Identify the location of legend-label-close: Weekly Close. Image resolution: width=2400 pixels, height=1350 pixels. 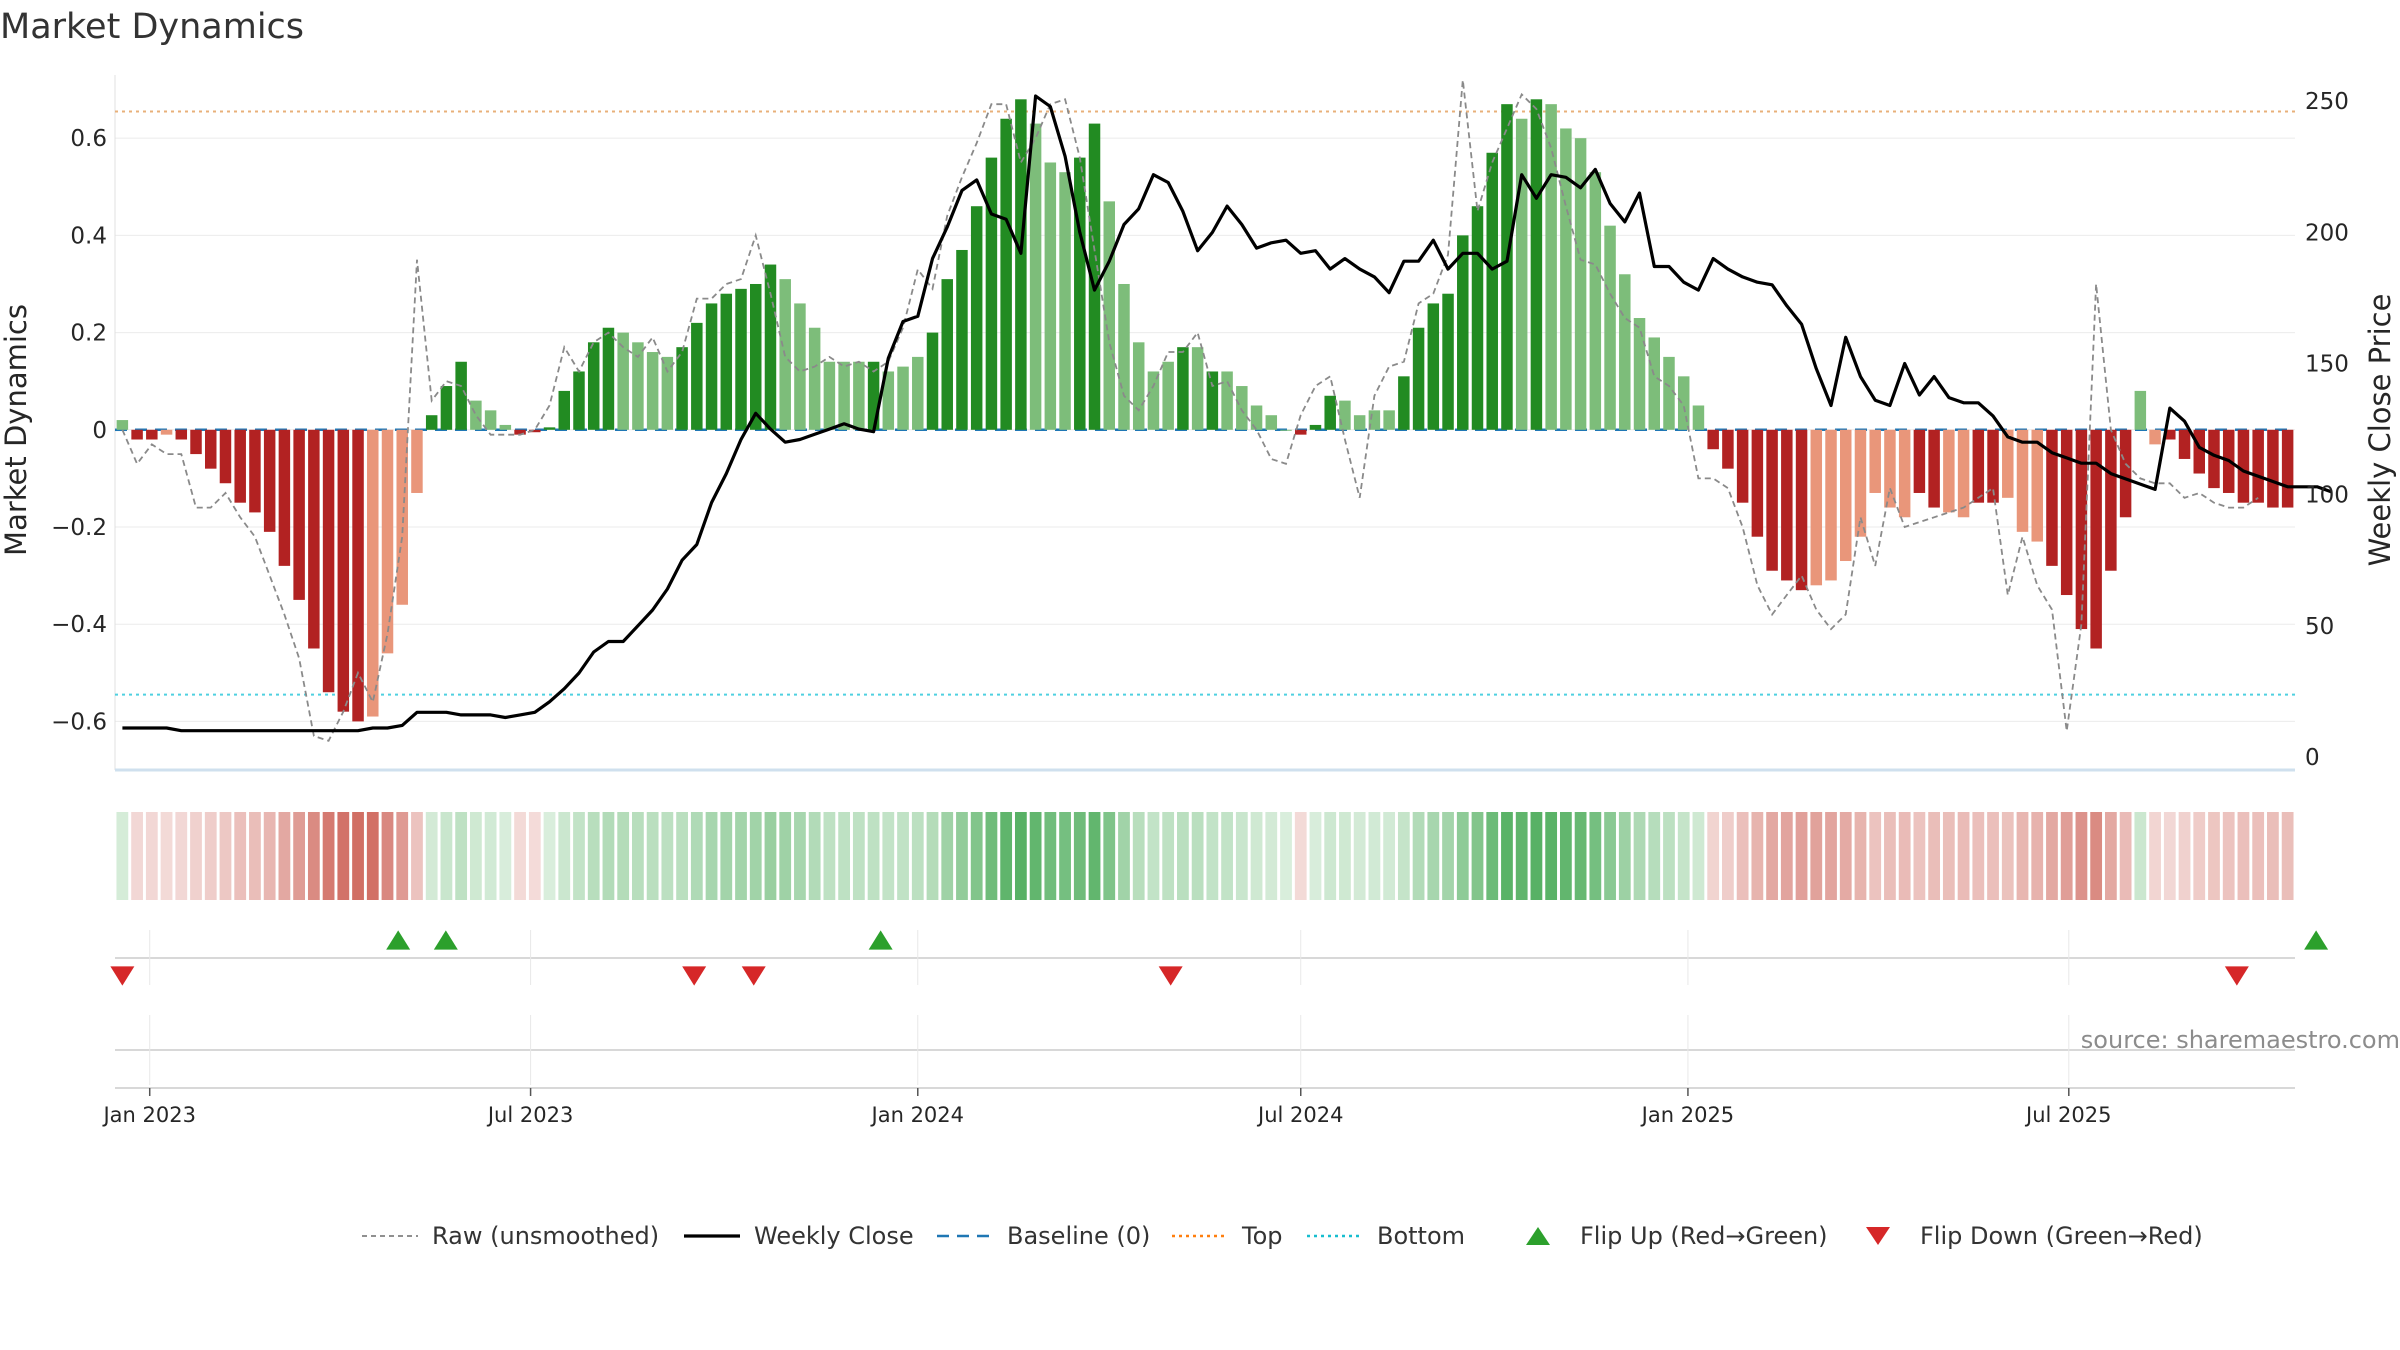
(834, 1236).